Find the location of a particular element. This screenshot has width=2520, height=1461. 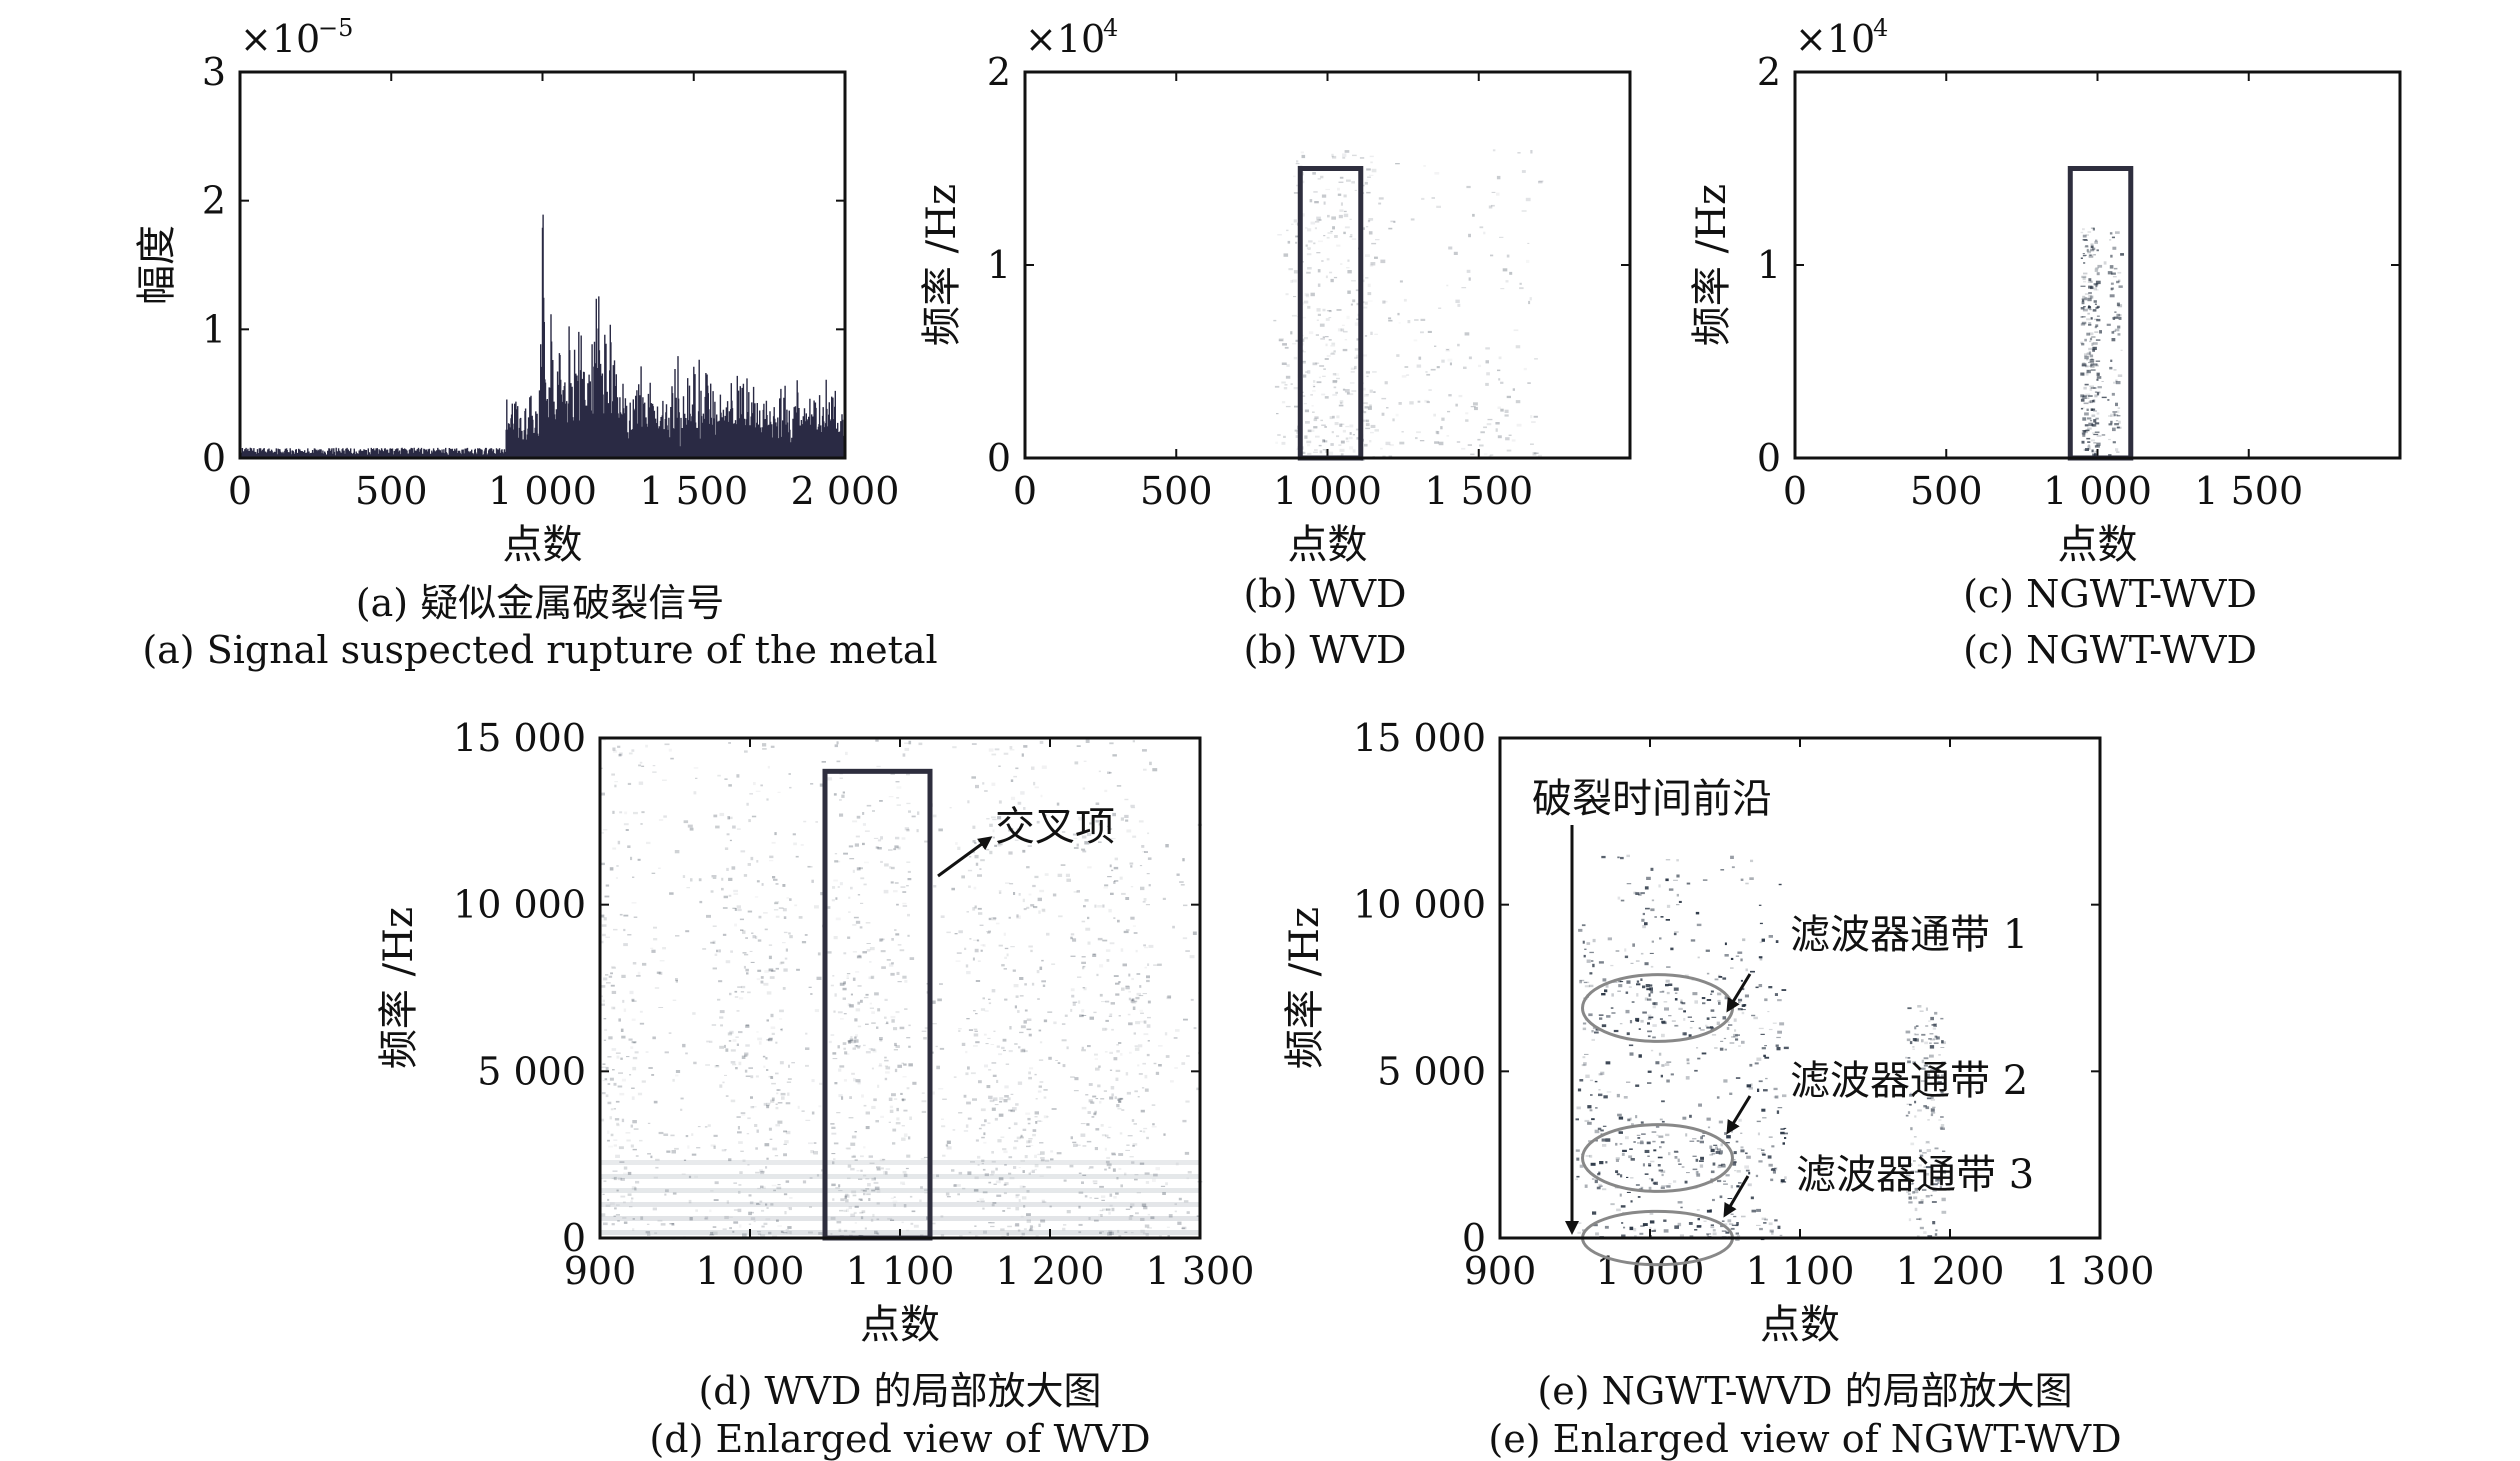

a-ylabel: 幅度 is located at coordinates (157, 265).